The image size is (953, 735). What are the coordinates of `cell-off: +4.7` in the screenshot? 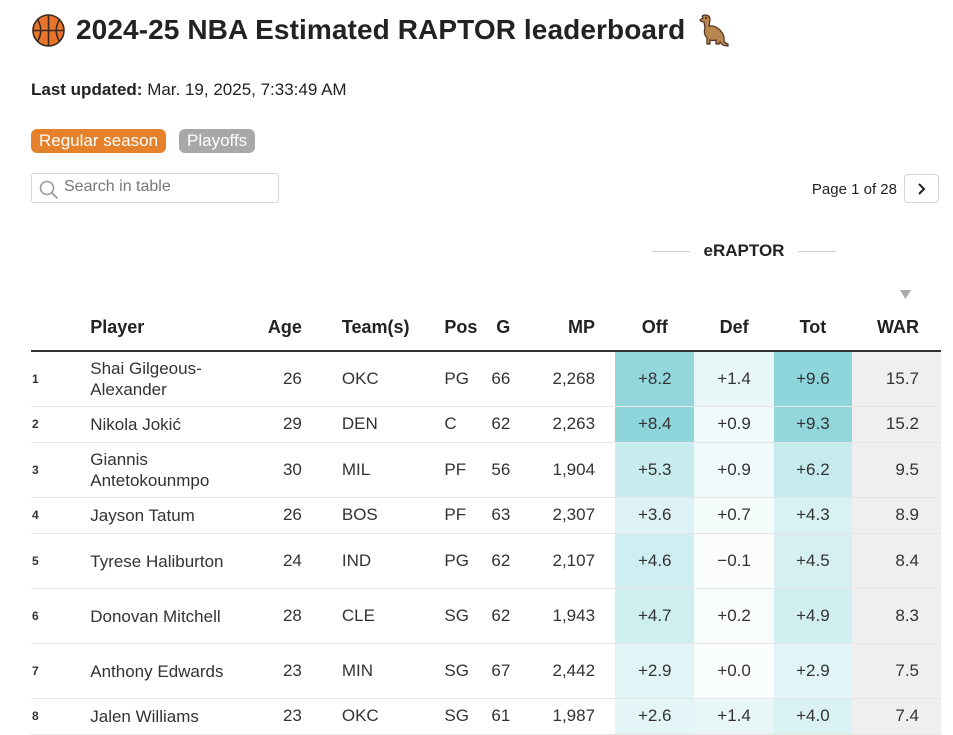 It's located at (655, 616).